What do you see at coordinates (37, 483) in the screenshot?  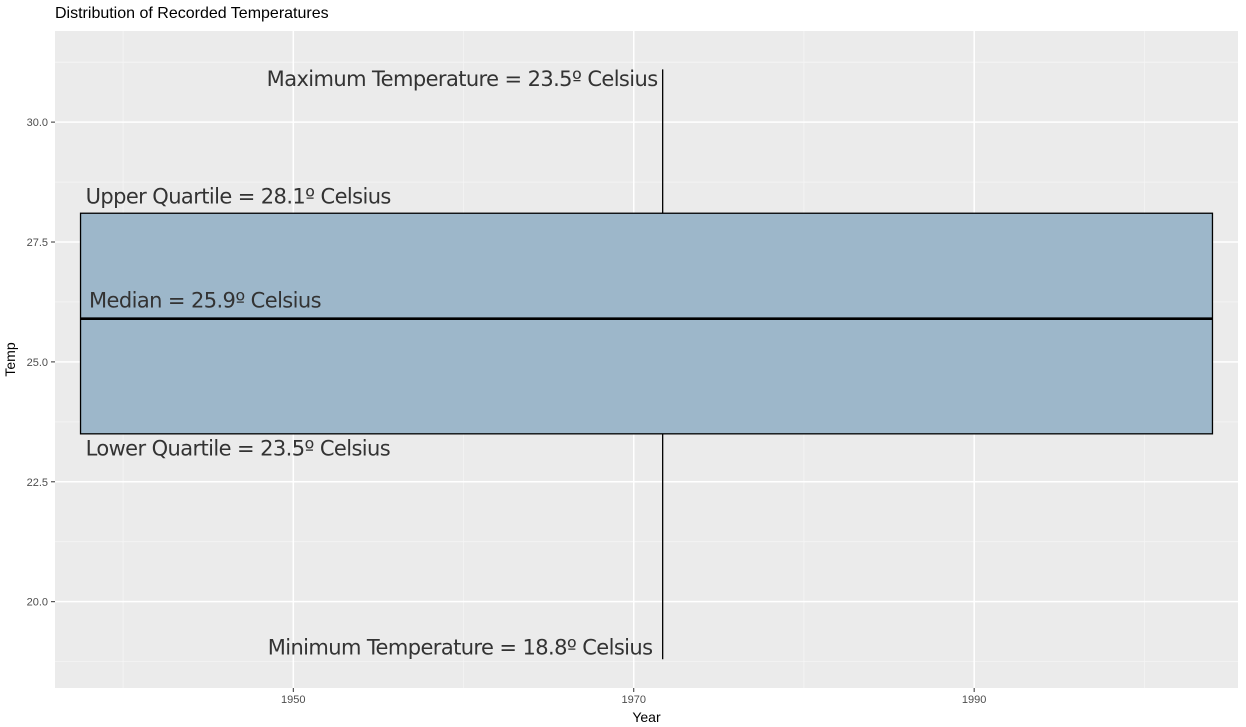 I see `y-tick-label: 22.5` at bounding box center [37, 483].